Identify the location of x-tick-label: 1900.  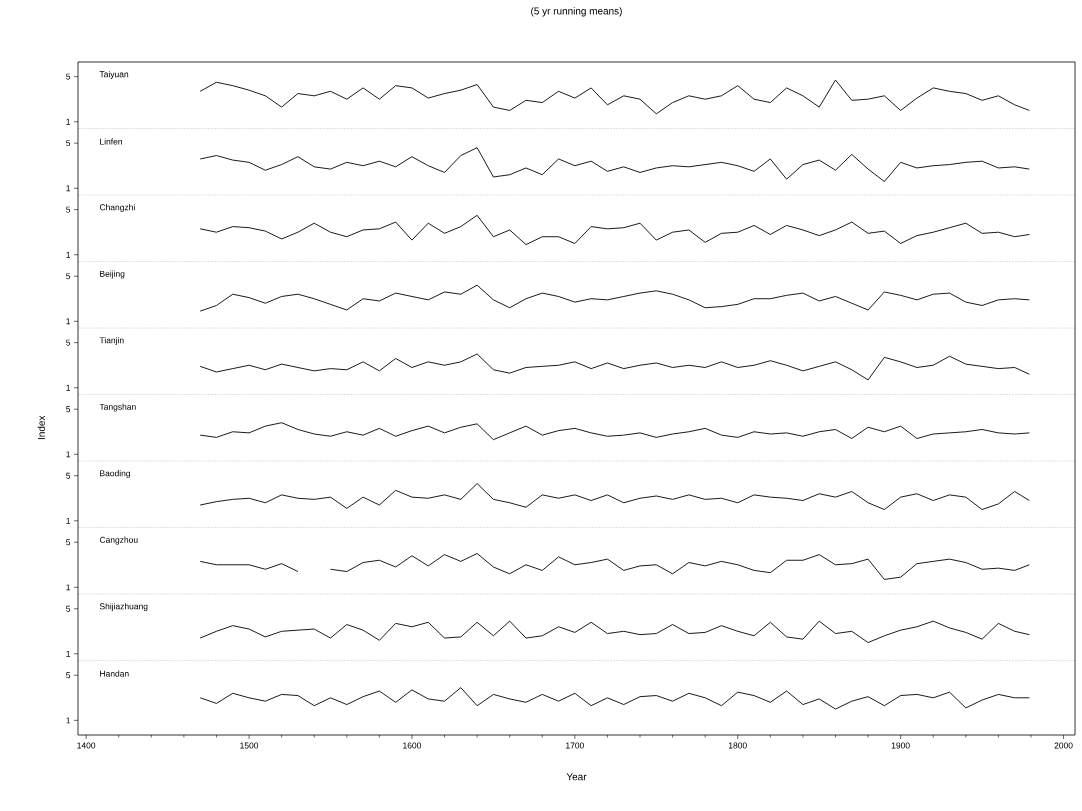
(900, 745).